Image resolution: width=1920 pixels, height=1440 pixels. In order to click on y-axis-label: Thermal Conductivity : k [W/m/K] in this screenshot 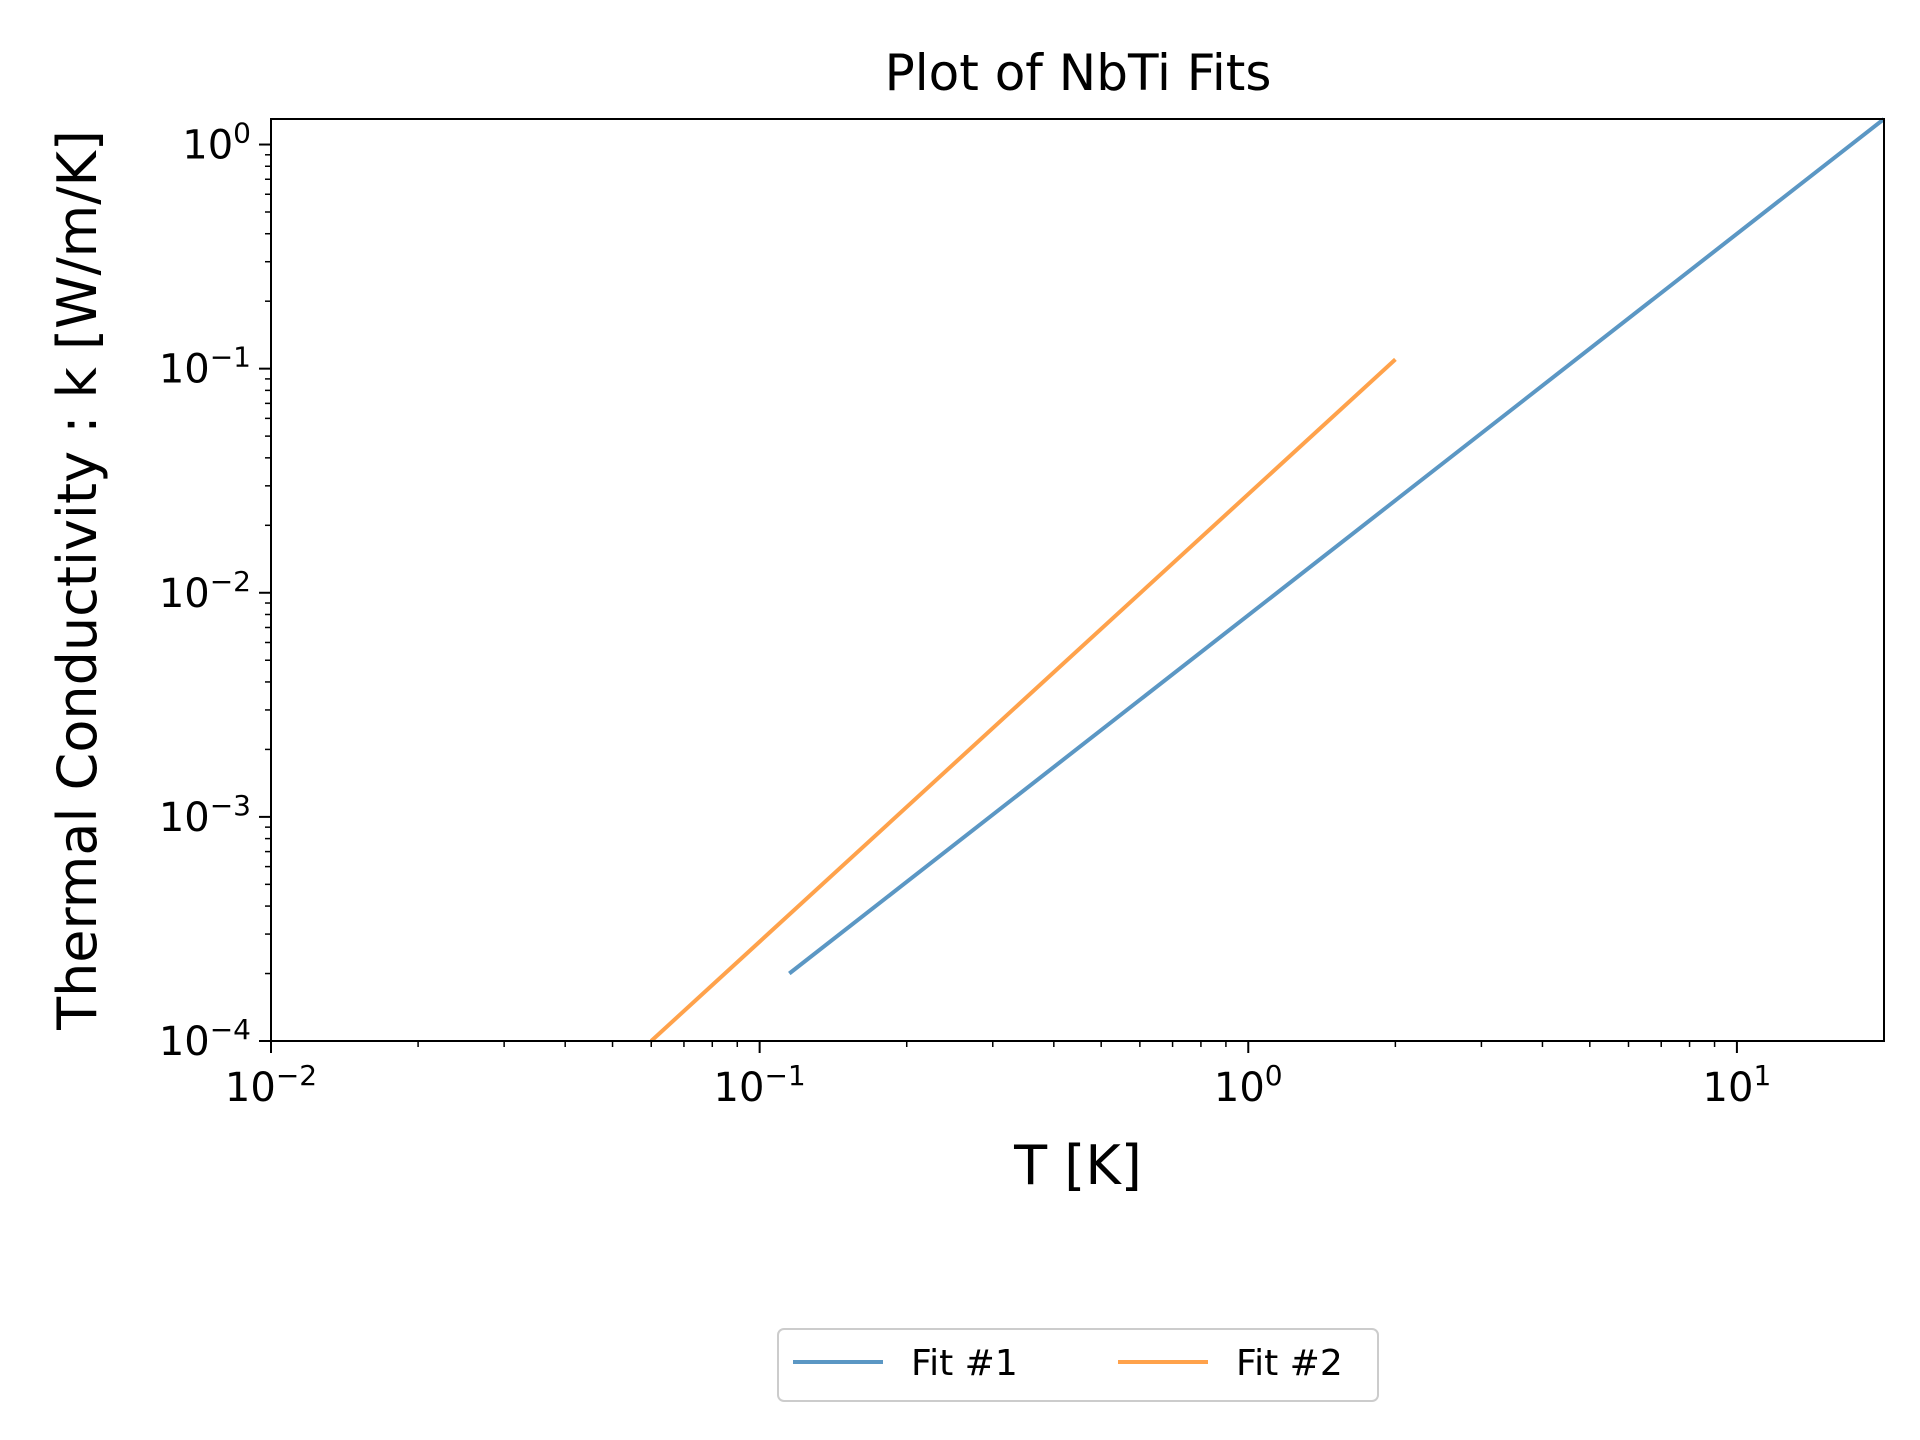, I will do `click(77, 580)`.